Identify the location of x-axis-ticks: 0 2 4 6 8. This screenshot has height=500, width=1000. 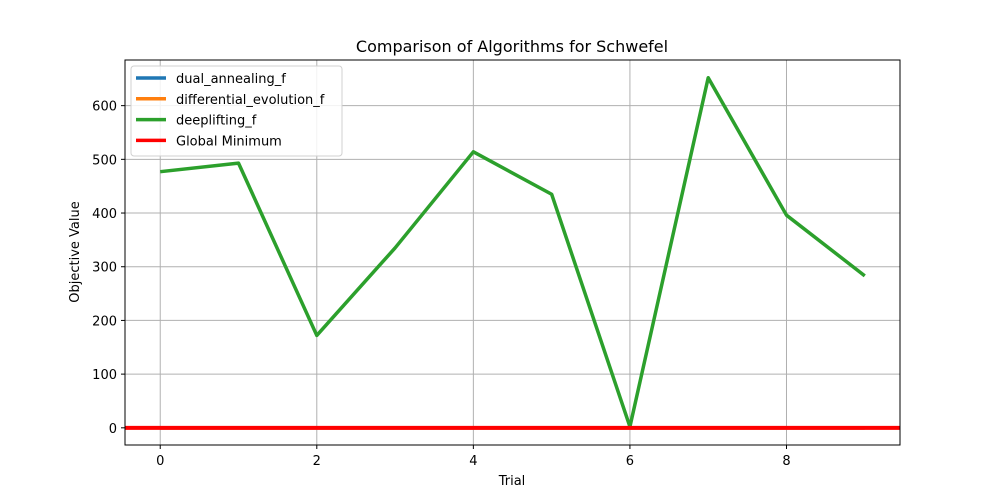
(473, 457).